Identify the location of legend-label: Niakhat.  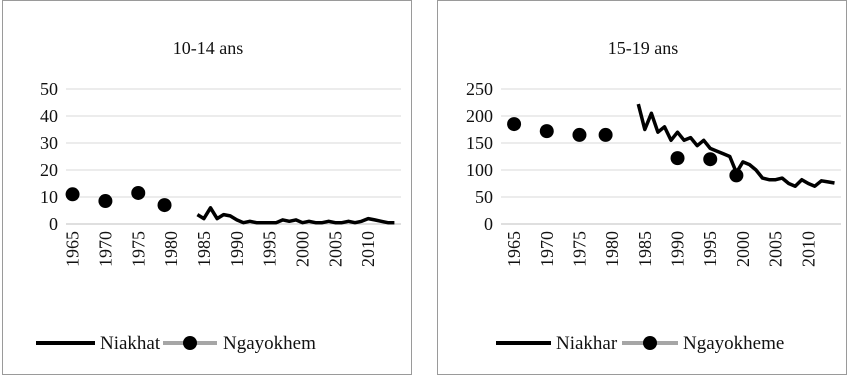
(130, 343).